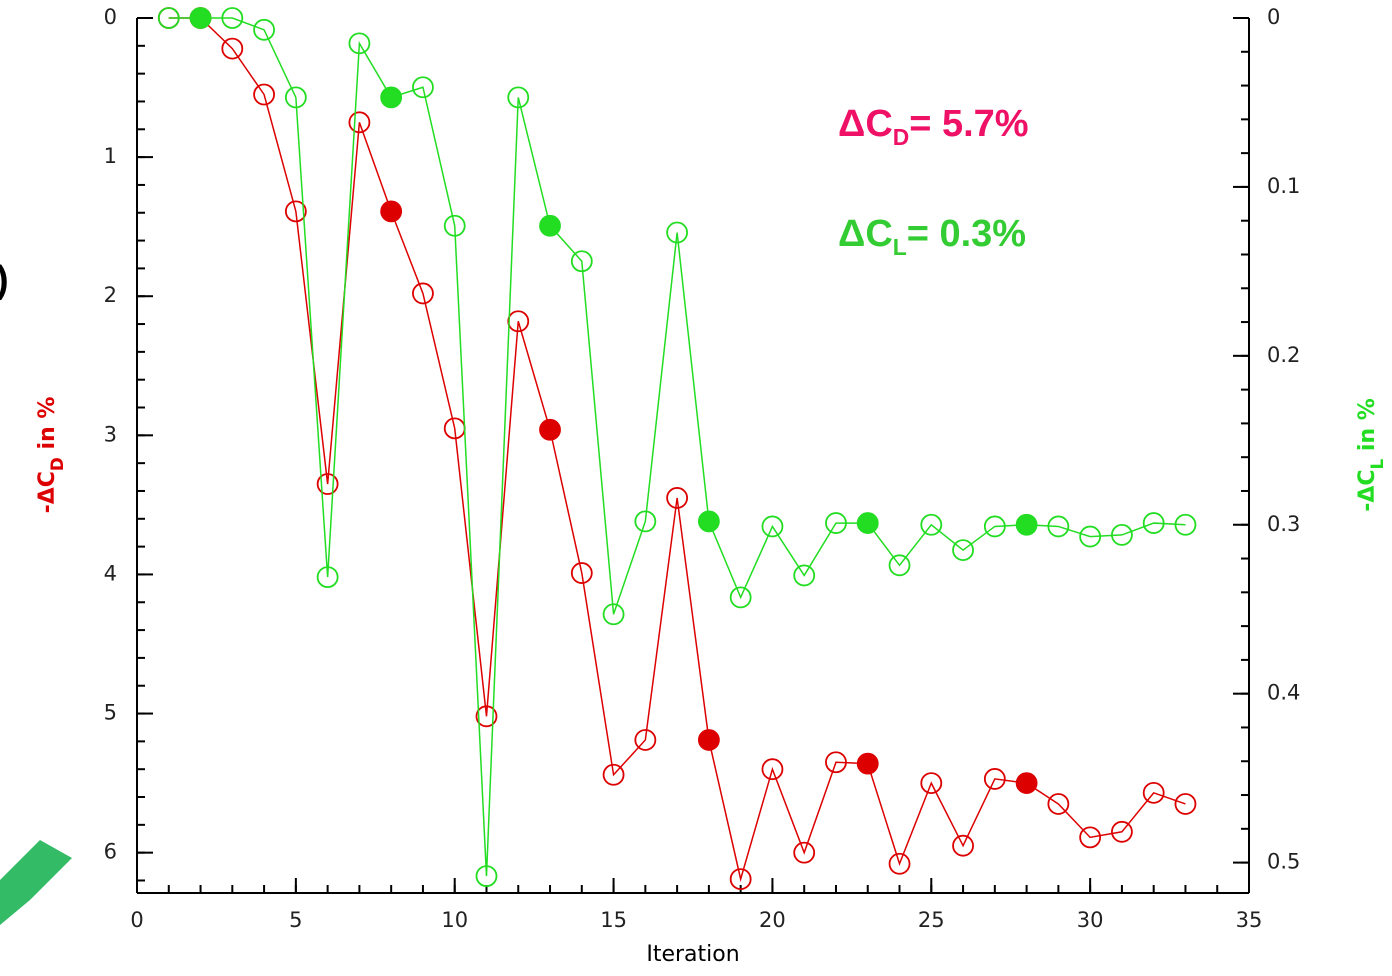 The width and height of the screenshot is (1392, 976). Describe the element at coordinates (47, 492) in the screenshot. I see `y-axis-label-main: -ΔC` at that location.